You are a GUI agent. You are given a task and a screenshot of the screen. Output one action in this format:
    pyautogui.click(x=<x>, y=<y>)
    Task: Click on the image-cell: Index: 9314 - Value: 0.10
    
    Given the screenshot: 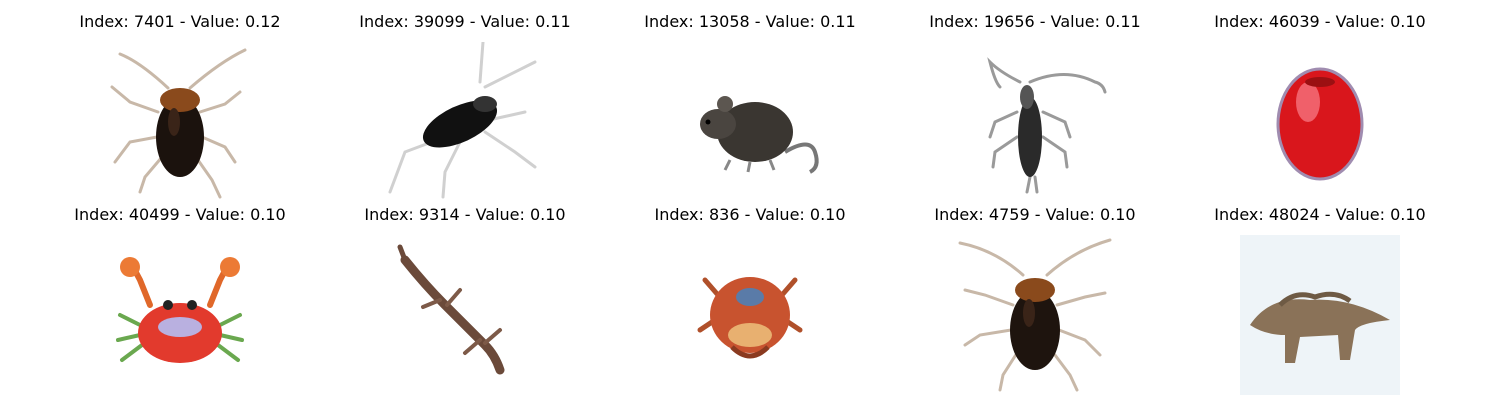 What is the action you would take?
    pyautogui.click(x=465, y=300)
    